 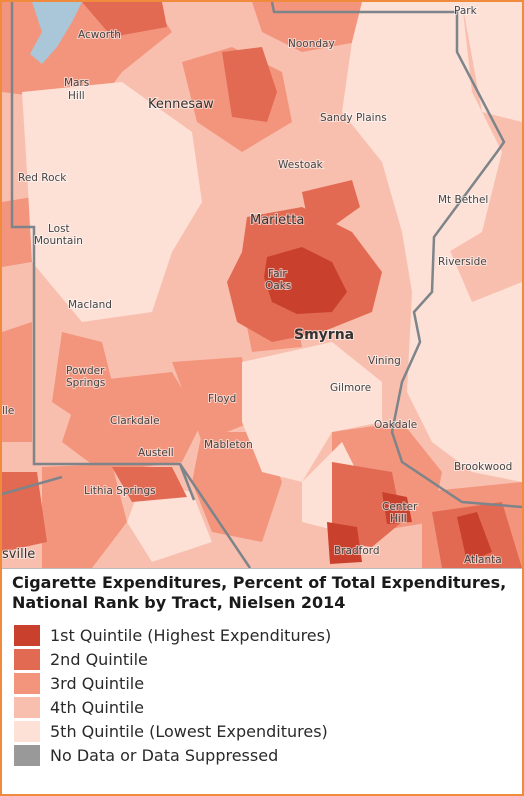 What do you see at coordinates (463, 200) in the screenshot?
I see `place-label: Mt Bethel` at bounding box center [463, 200].